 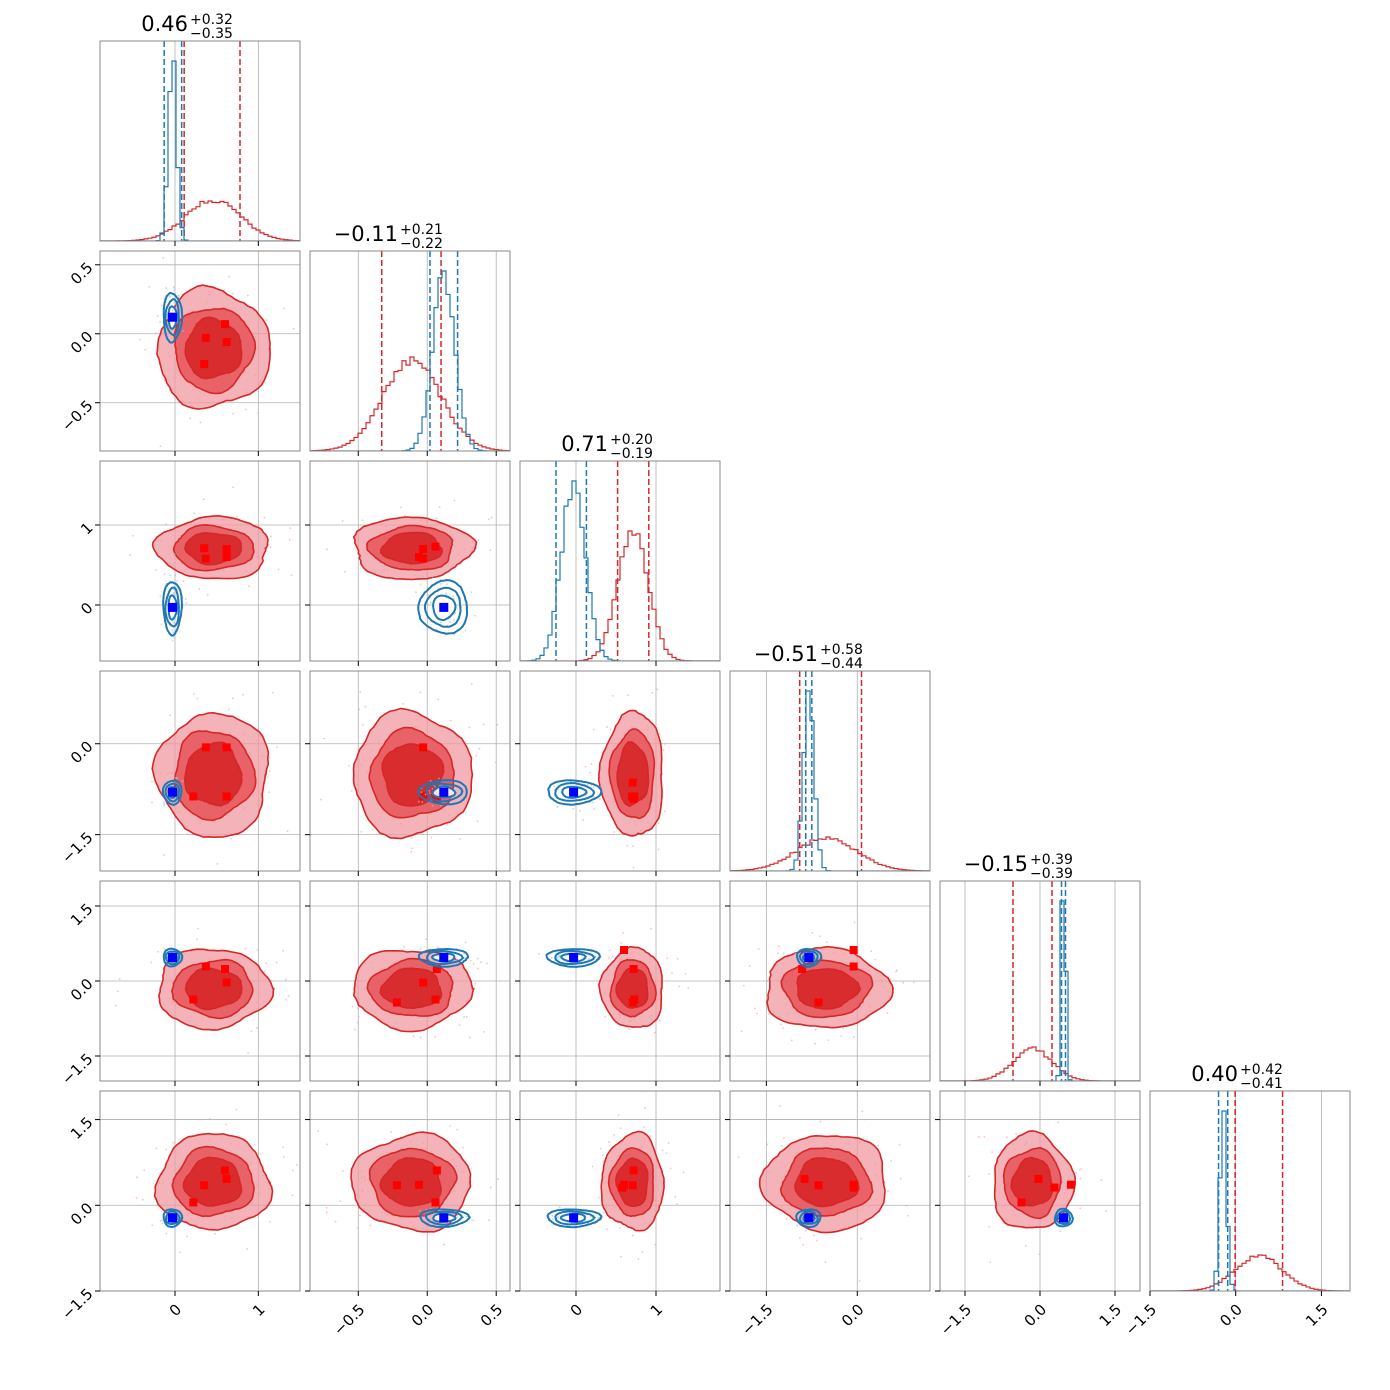 What do you see at coordinates (1261, 1070) in the screenshot?
I see `title-plus-5: +0.42` at bounding box center [1261, 1070].